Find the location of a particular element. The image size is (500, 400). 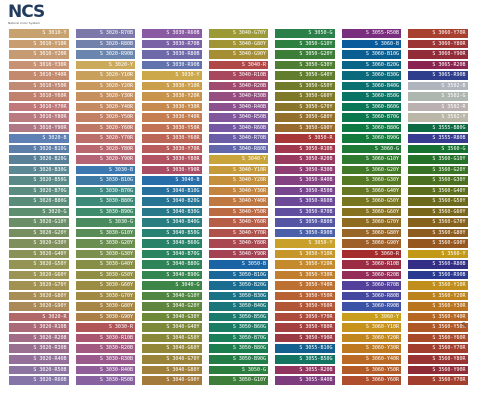

color-swatch: S 3050-R20B is located at coordinates (305, 159).